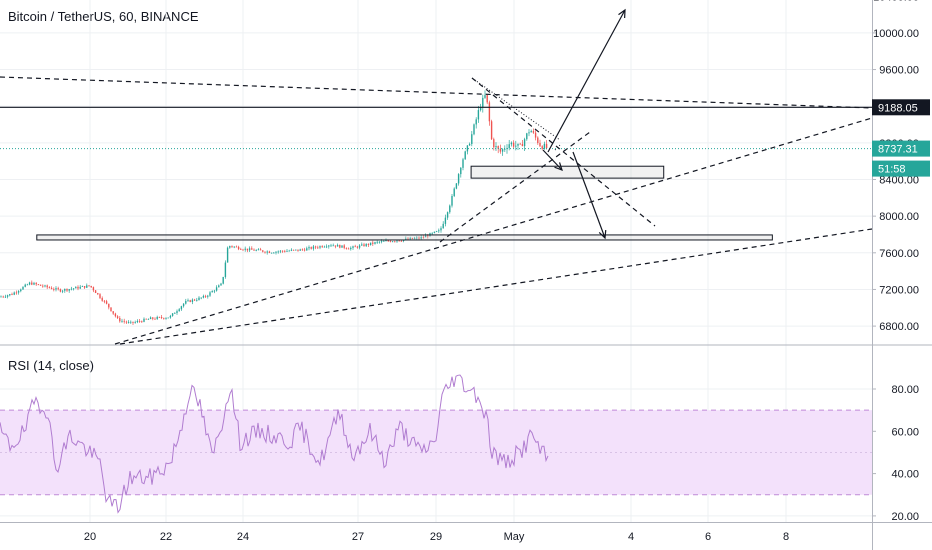 The image size is (932, 550). What do you see at coordinates (905, 432) in the screenshot?
I see `rsi-tick-label-2: 60.00` at bounding box center [905, 432].